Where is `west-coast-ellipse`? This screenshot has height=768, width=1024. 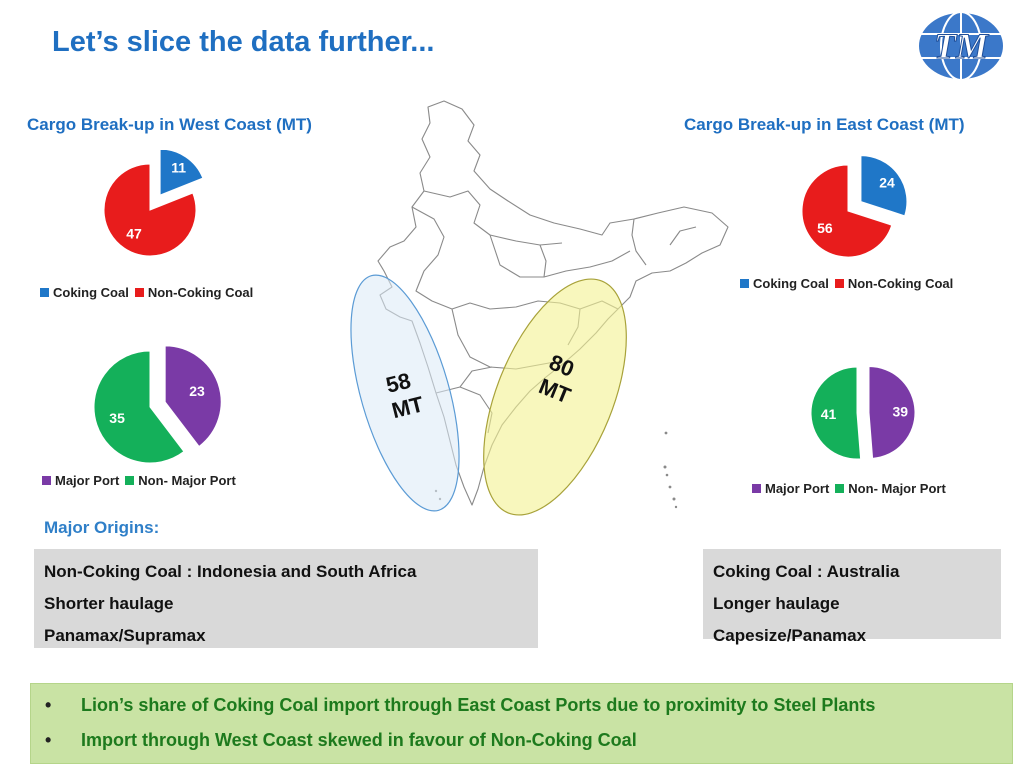
west-coast-ellipse is located at coordinates (405, 393).